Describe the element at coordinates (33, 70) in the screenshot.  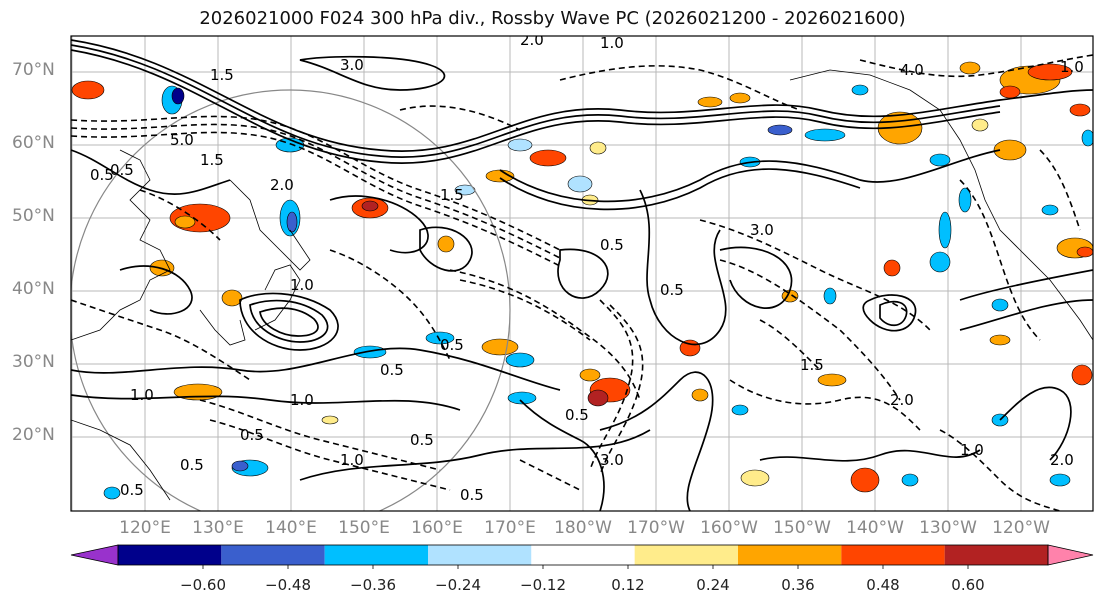
I see `lat-label: 70°N` at that location.